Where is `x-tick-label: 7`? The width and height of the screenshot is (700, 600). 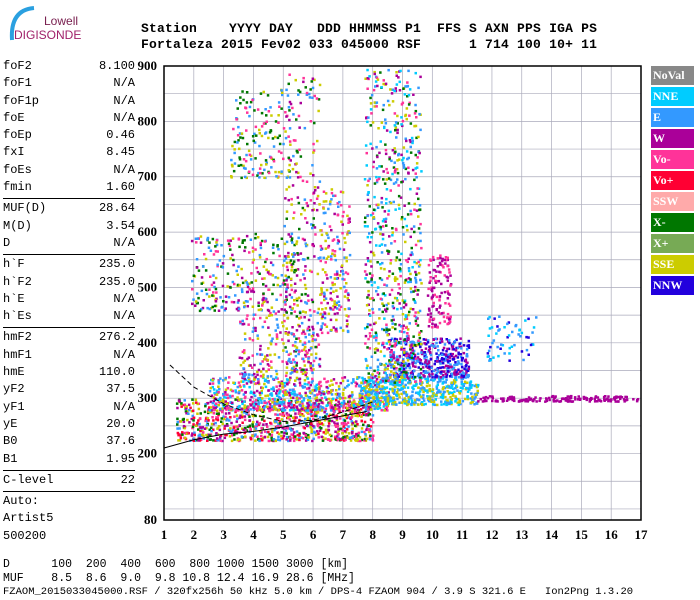
x-tick-label: 7 is located at coordinates (343, 534).